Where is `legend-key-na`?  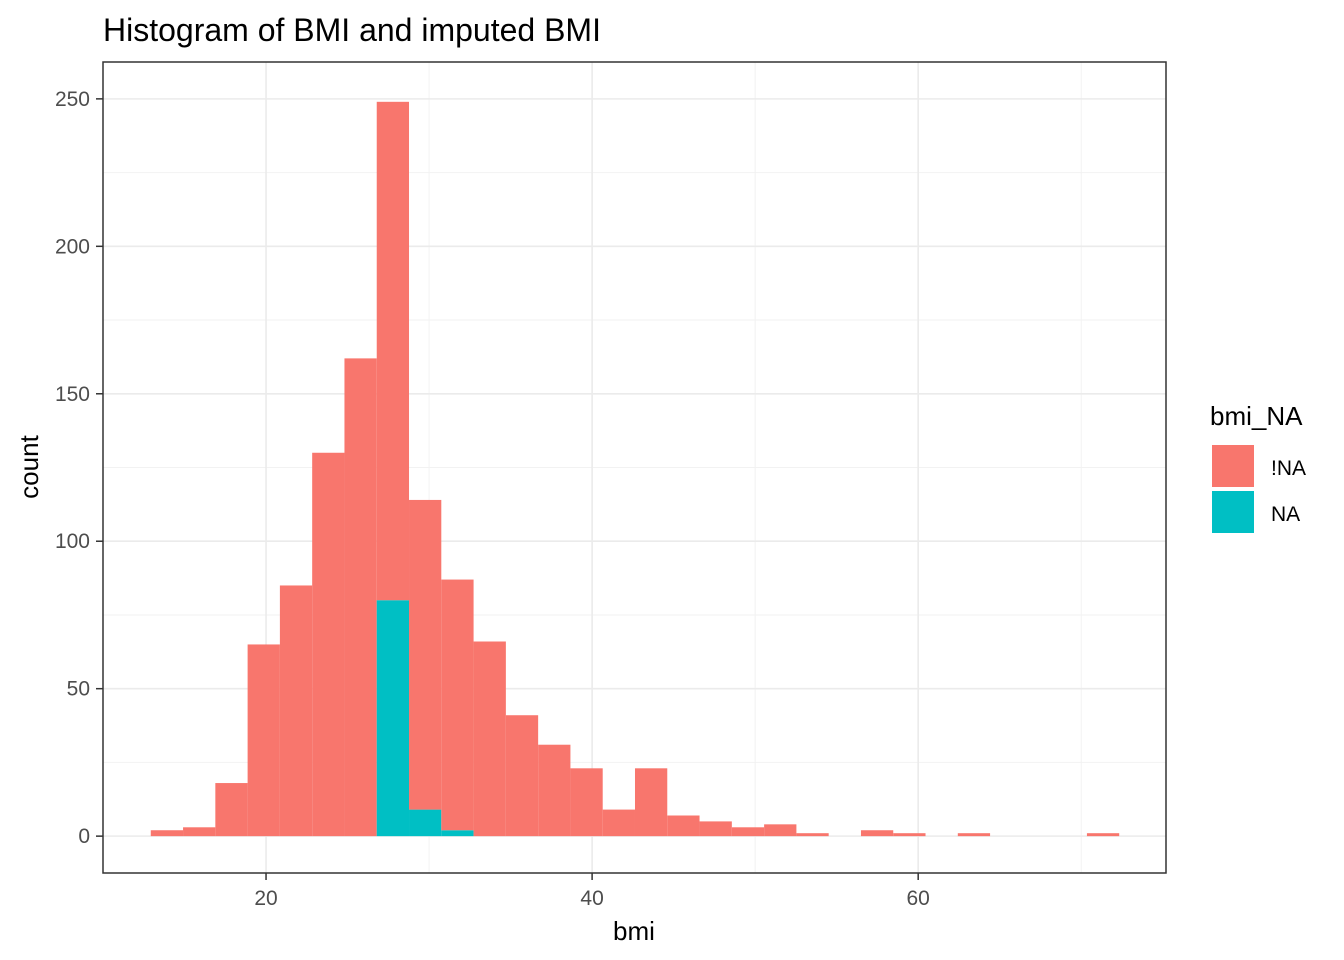
legend-key-na is located at coordinates (1233, 512).